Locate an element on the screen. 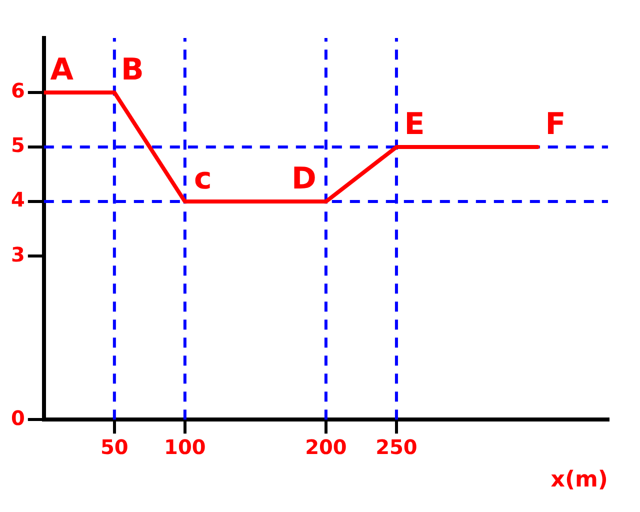 The image size is (640, 512). annotation: D is located at coordinates (304, 178).